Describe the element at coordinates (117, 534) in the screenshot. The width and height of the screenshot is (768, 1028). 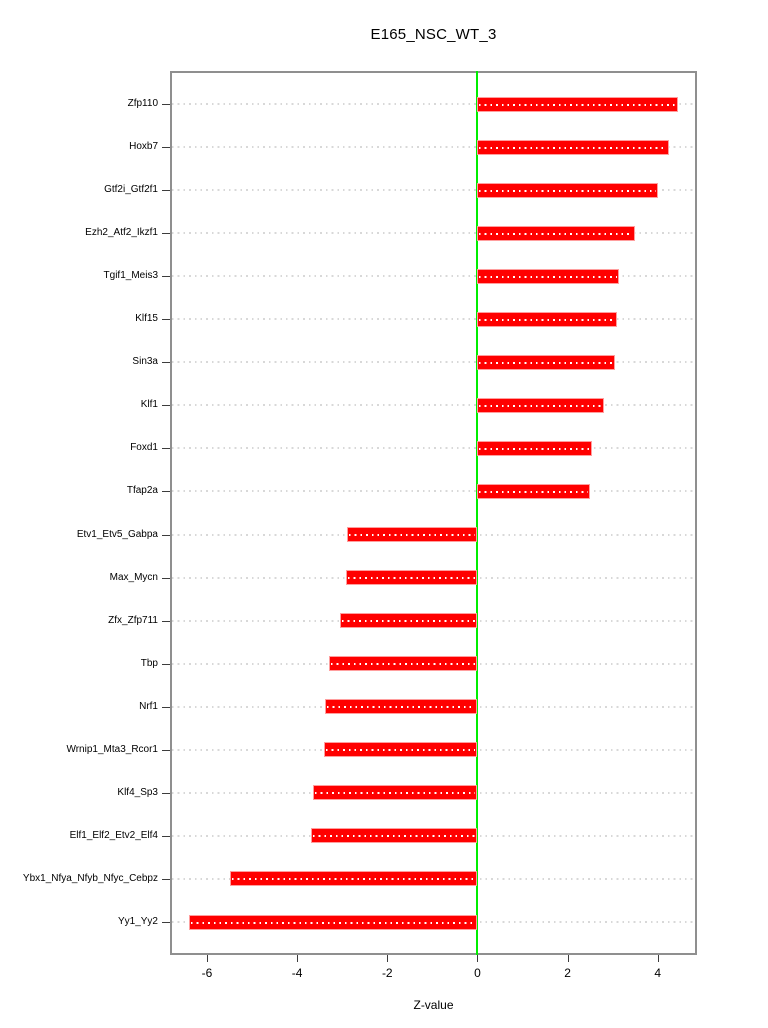
I see `category-label-Etv1_Etv5_Gabpa: Etv1_Etv5_Gabpa` at that location.